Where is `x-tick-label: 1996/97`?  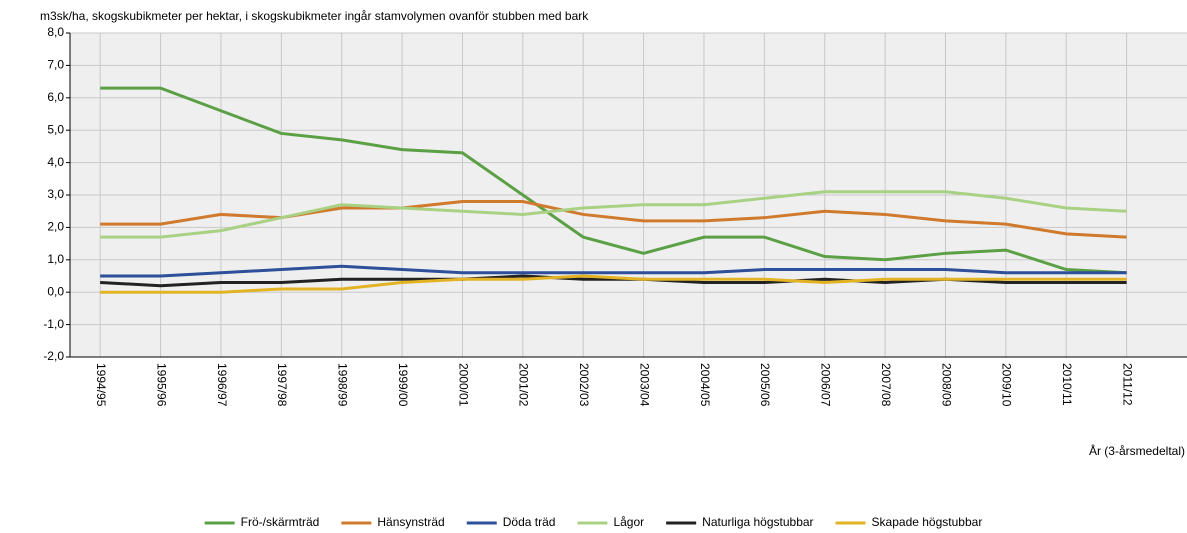
x-tick-label: 1996/97 is located at coordinates (222, 385).